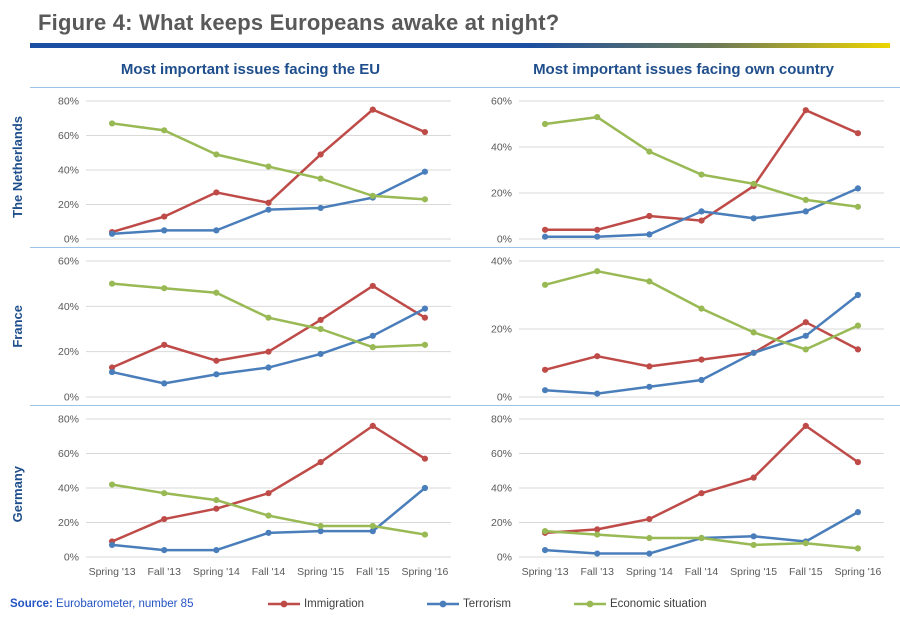 The width and height of the screenshot is (900, 622). I want to click on economic-situation-line-marker-icon, so click(589, 604).